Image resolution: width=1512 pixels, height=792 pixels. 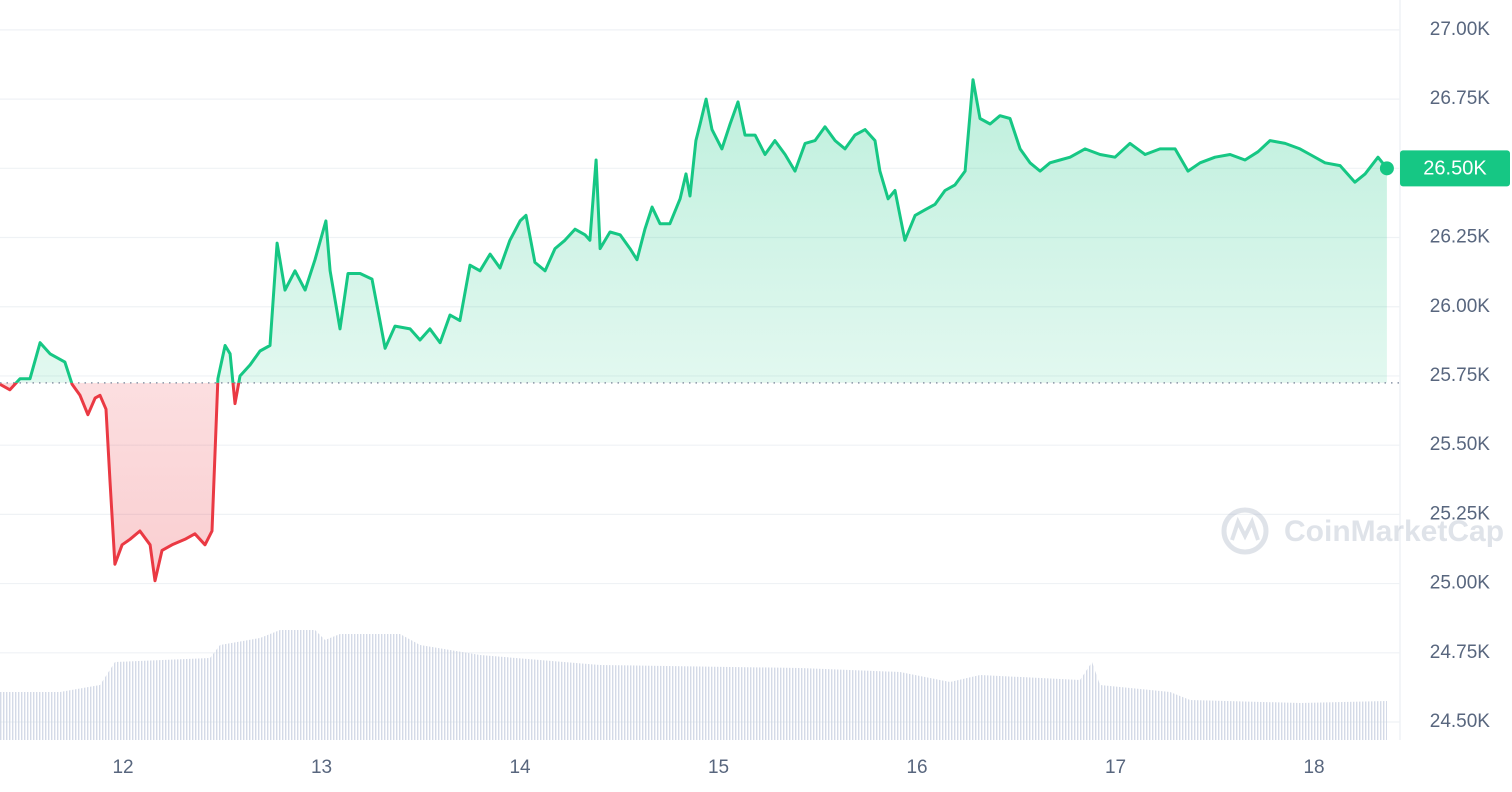 I want to click on current-price-label: 26.50K, so click(x=1455, y=169).